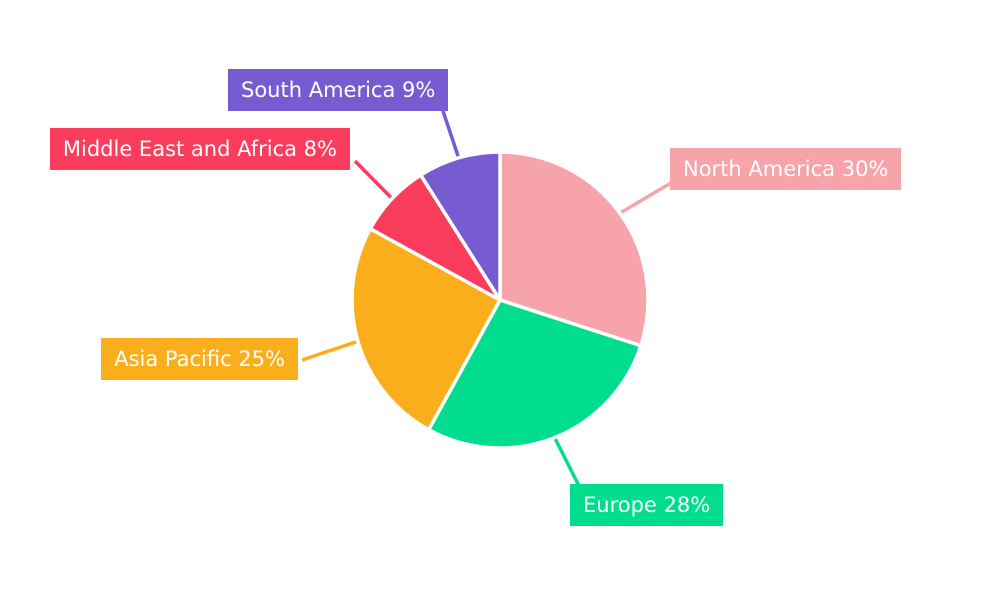  Describe the element at coordinates (647, 505) in the screenshot. I see `label-europe: Europe 28%` at that location.